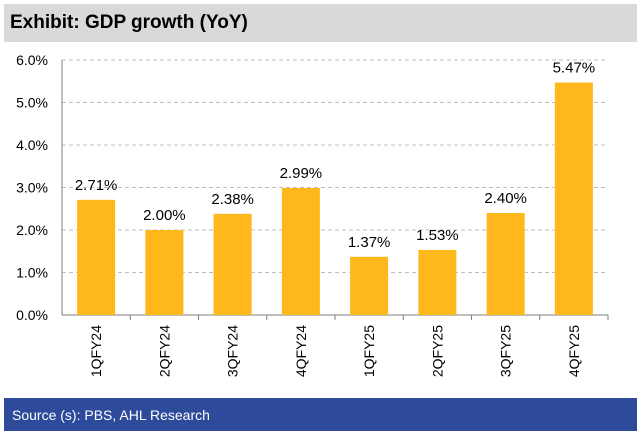 The width and height of the screenshot is (641, 439). I want to click on data-label: 5.47%, so click(574, 68).